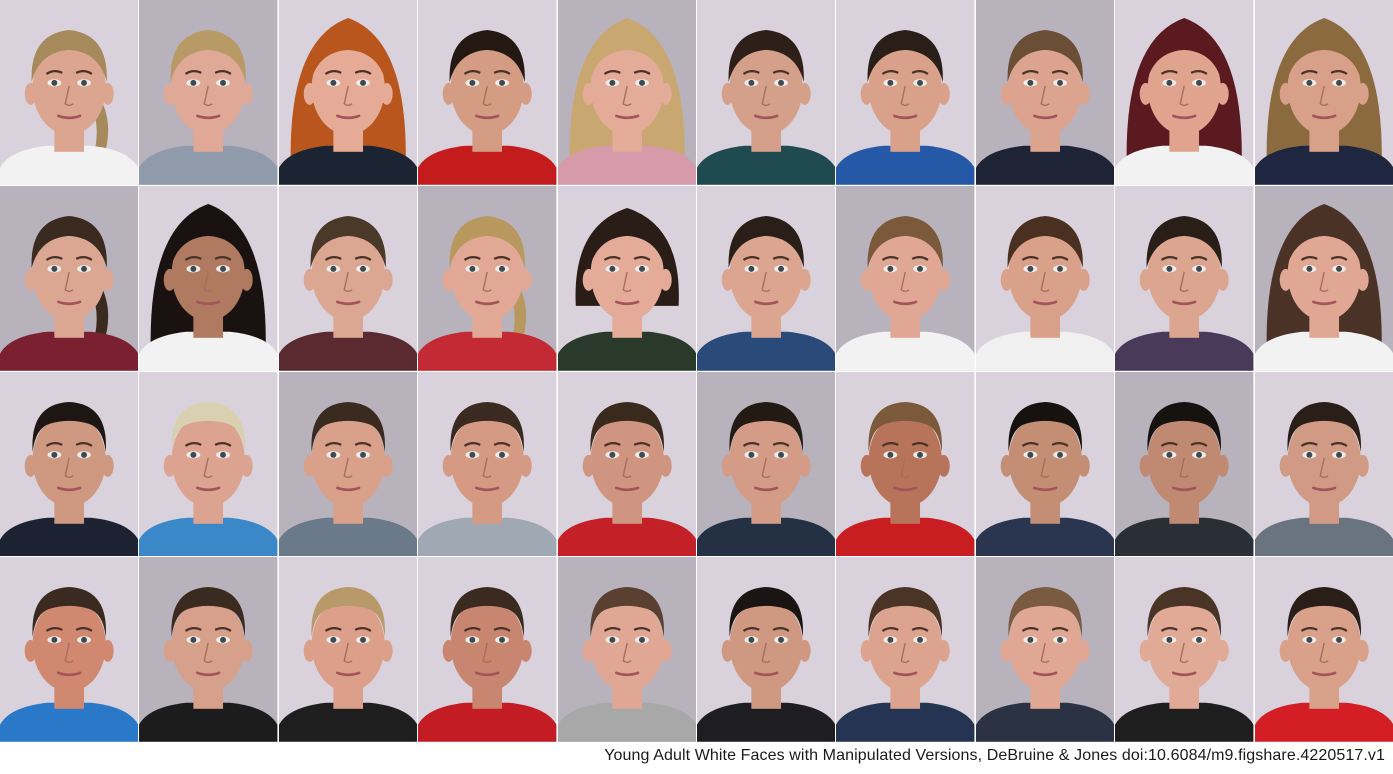  Describe the element at coordinates (97, 124) in the screenshot. I see `ponytail` at that location.